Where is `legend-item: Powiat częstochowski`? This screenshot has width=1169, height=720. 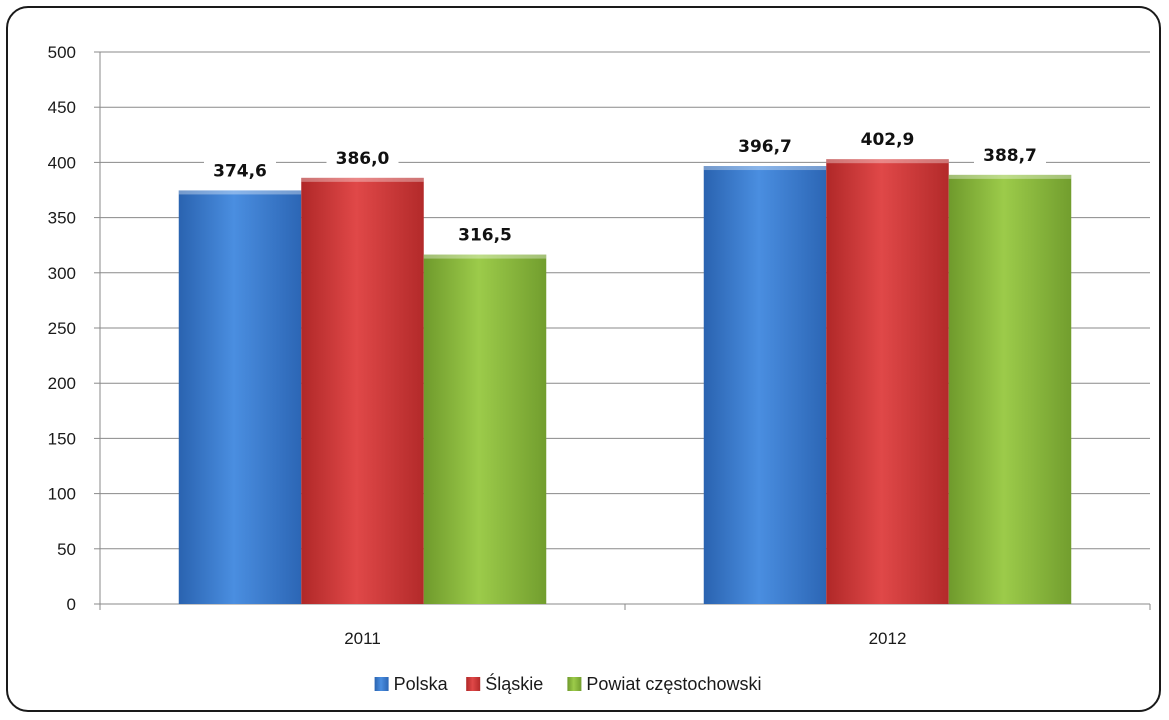 legend-item: Powiat częstochowski is located at coordinates (664, 684).